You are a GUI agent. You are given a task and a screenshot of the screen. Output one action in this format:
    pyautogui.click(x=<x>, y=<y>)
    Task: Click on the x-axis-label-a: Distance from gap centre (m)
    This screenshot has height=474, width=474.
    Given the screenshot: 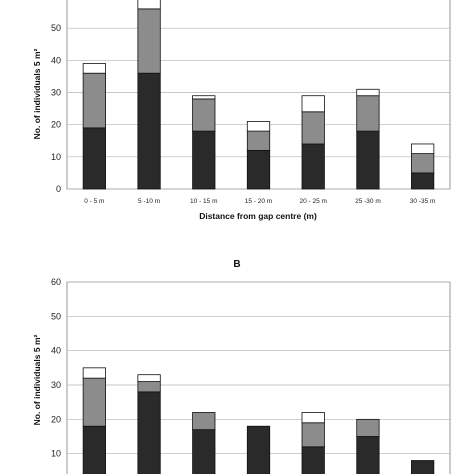 What is the action you would take?
    pyautogui.click(x=258, y=216)
    